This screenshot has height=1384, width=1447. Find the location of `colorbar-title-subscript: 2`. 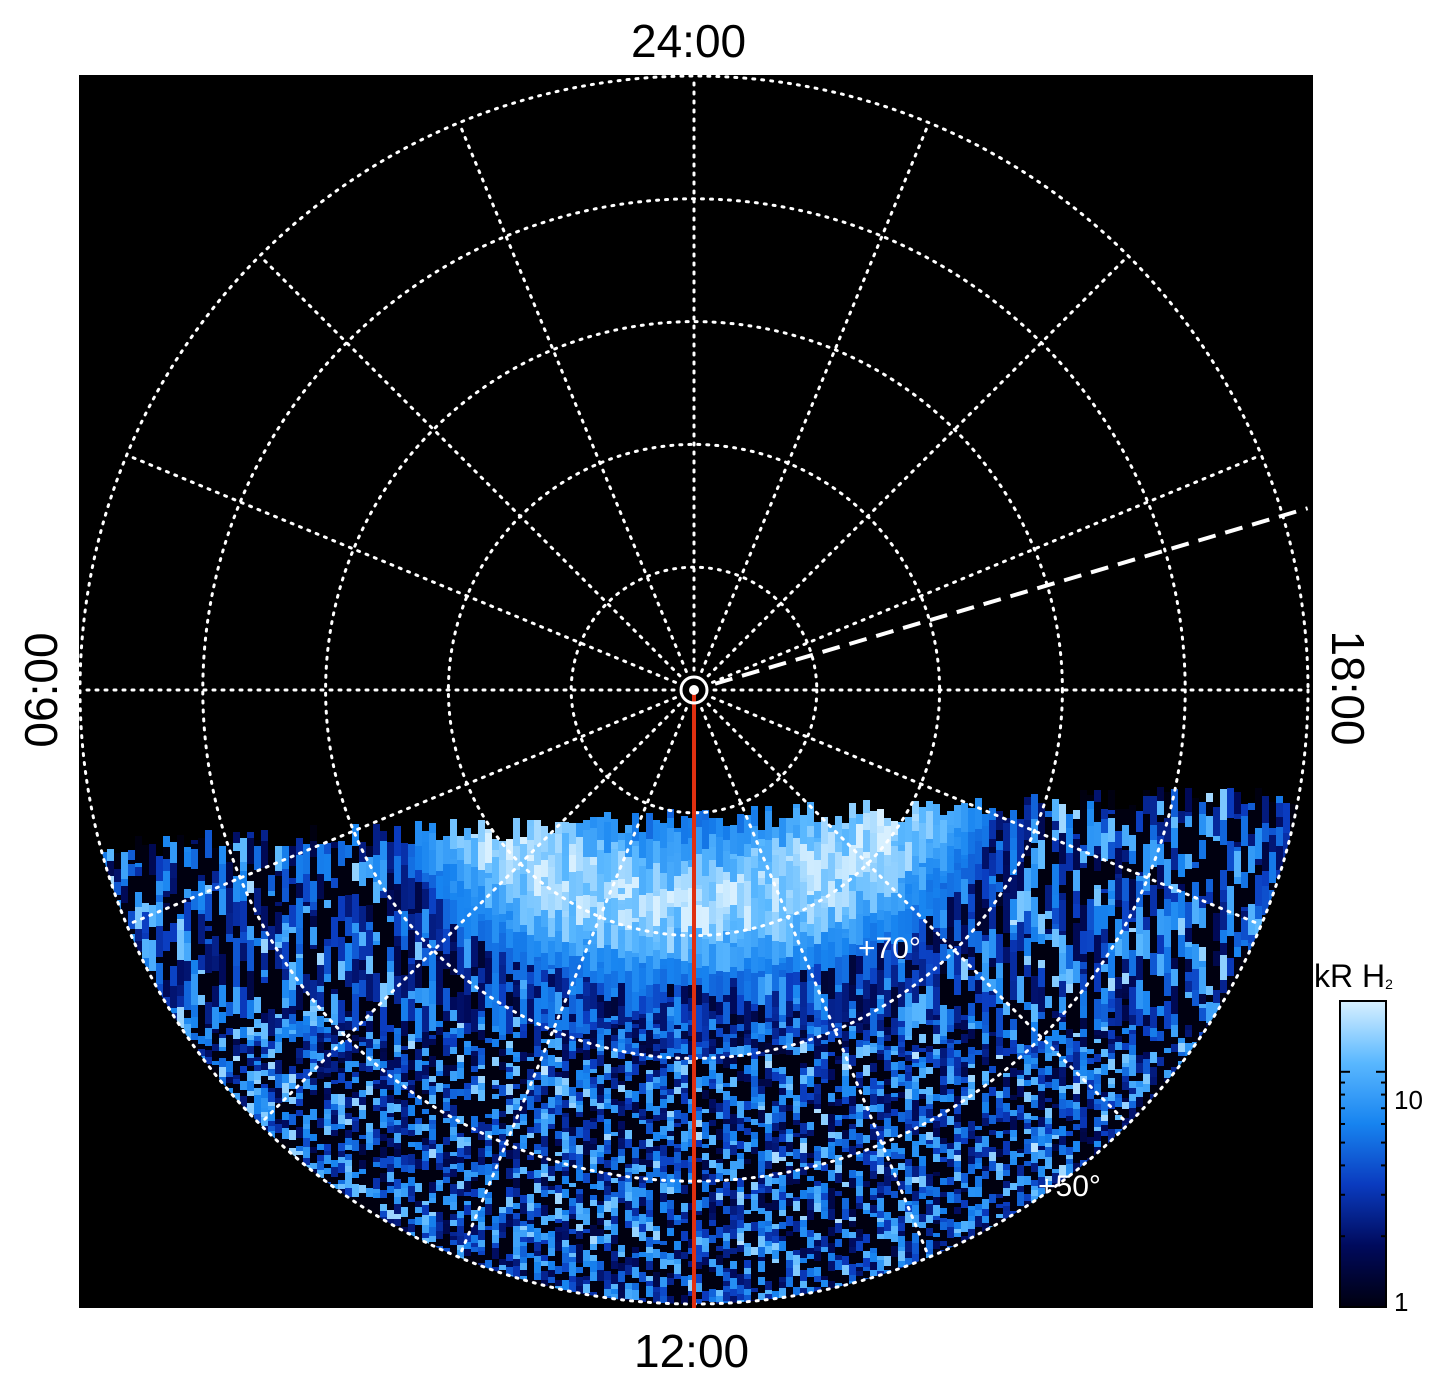

colorbar-title-subscript: 2 is located at coordinates (1389, 984).